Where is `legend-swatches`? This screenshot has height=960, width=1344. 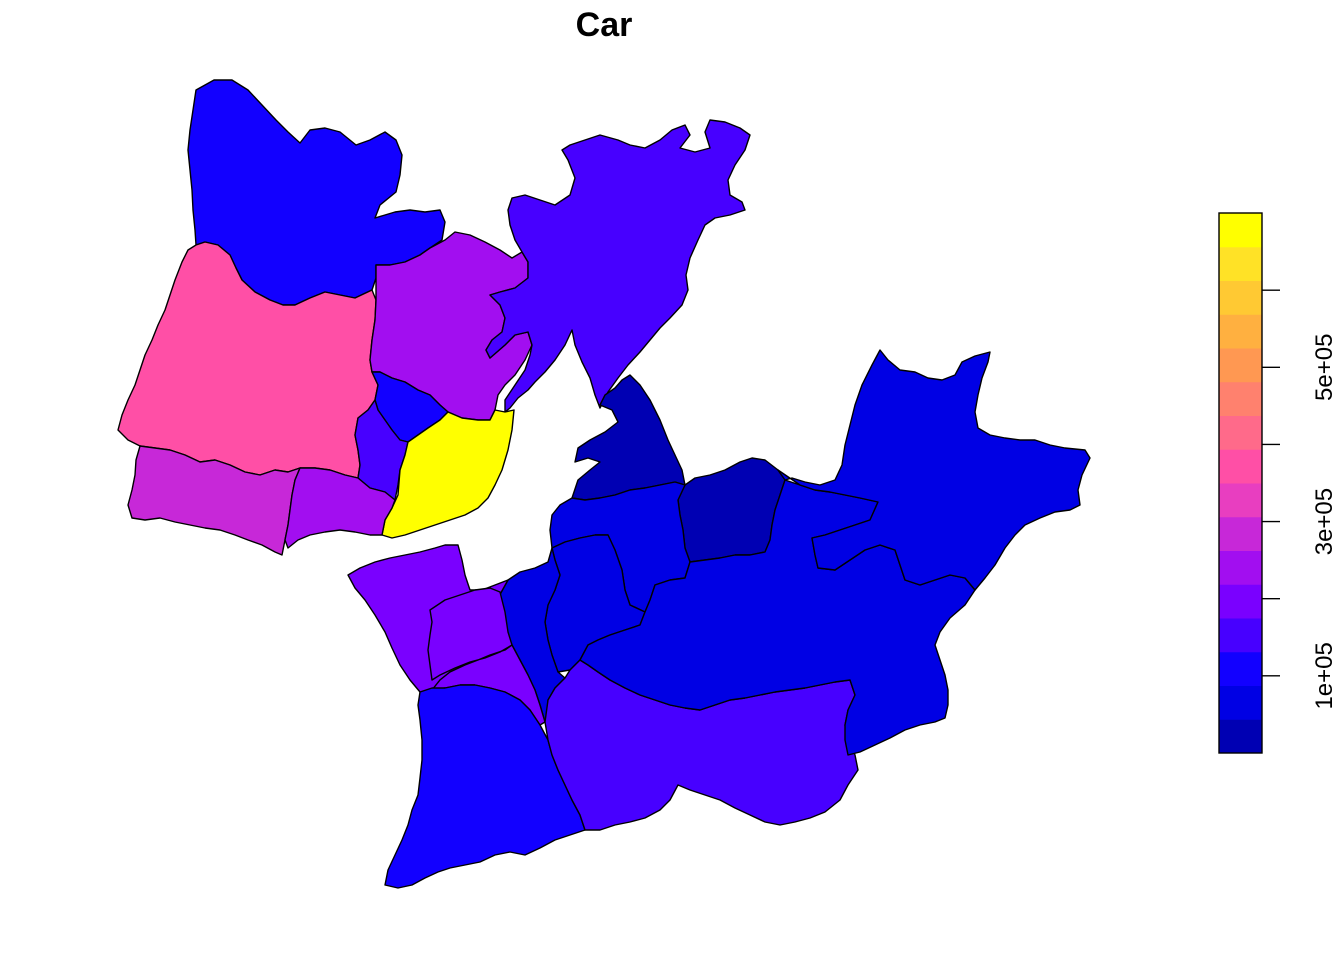
legend-swatches is located at coordinates (1240, 483).